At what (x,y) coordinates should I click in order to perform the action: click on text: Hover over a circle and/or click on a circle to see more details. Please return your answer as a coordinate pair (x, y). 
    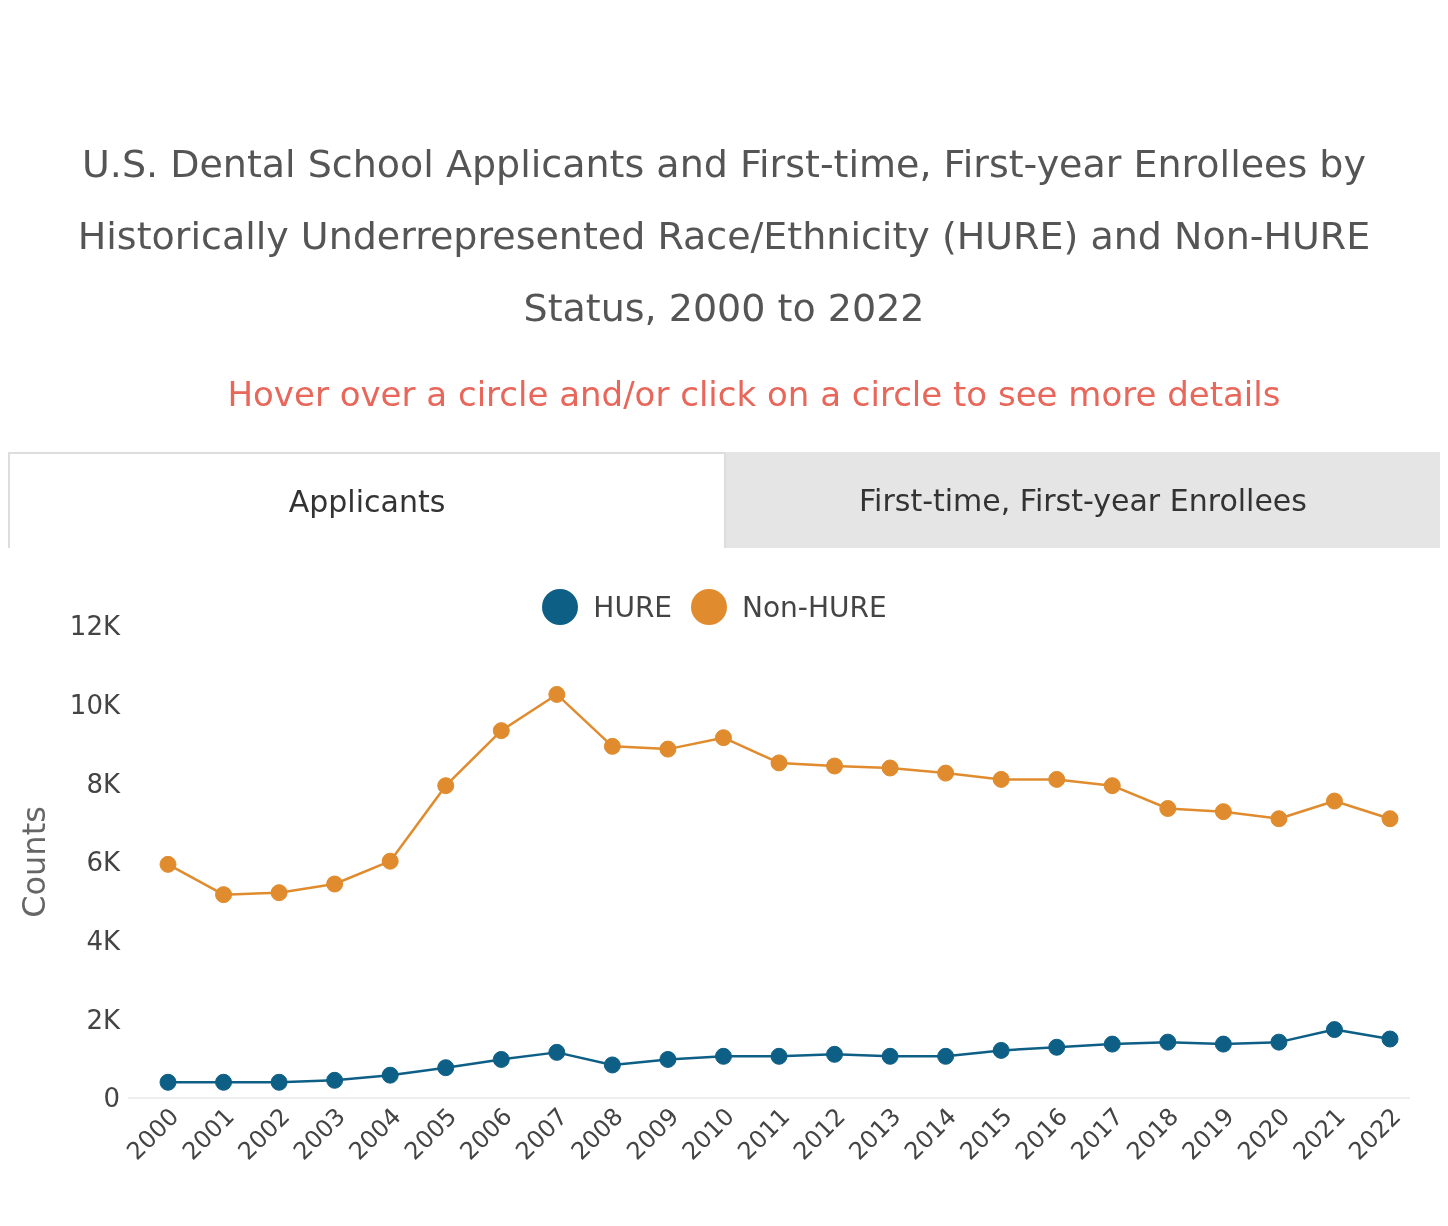
    Looking at the image, I should click on (754, 394).